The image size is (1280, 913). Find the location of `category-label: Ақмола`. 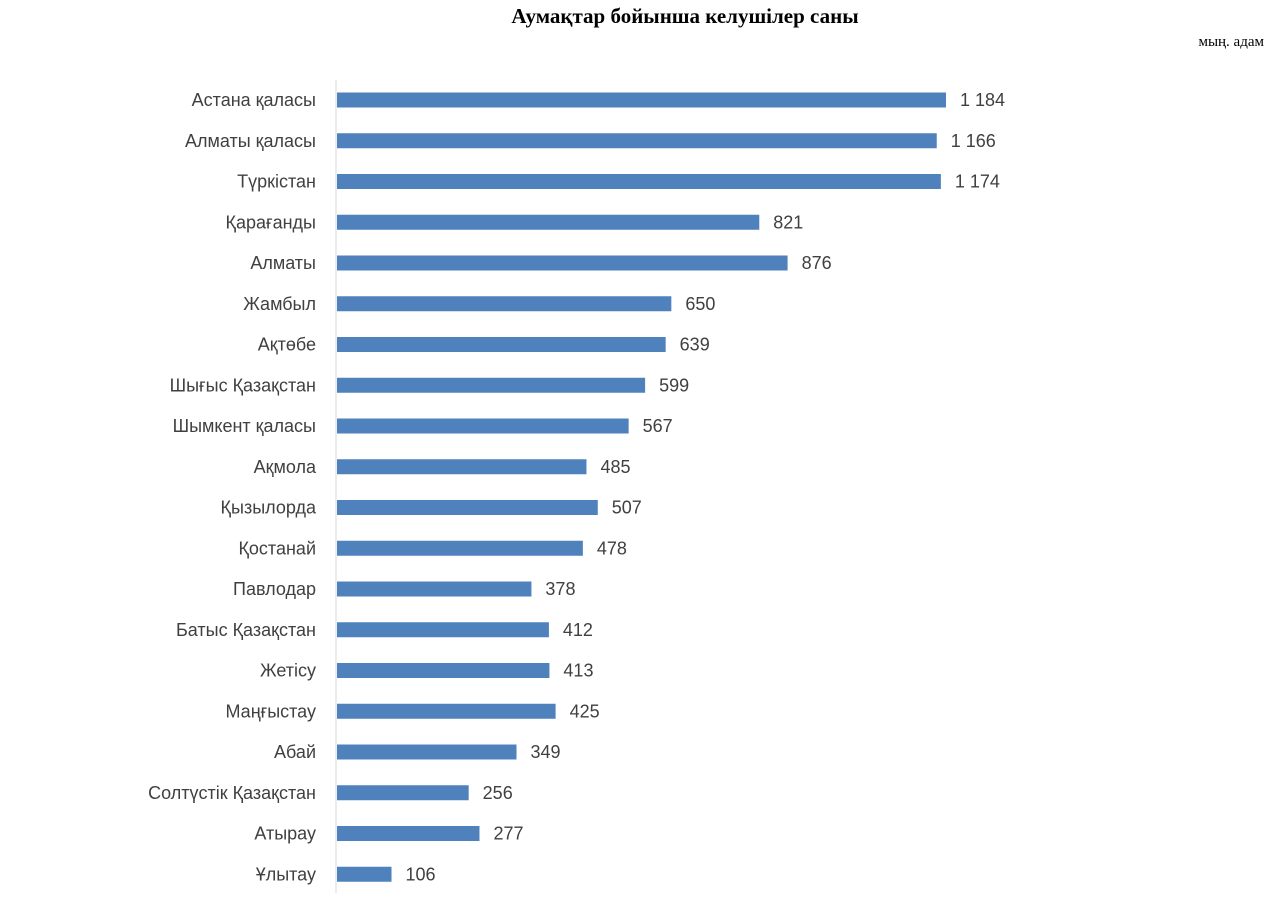

category-label: Ақмола is located at coordinates (285, 467).